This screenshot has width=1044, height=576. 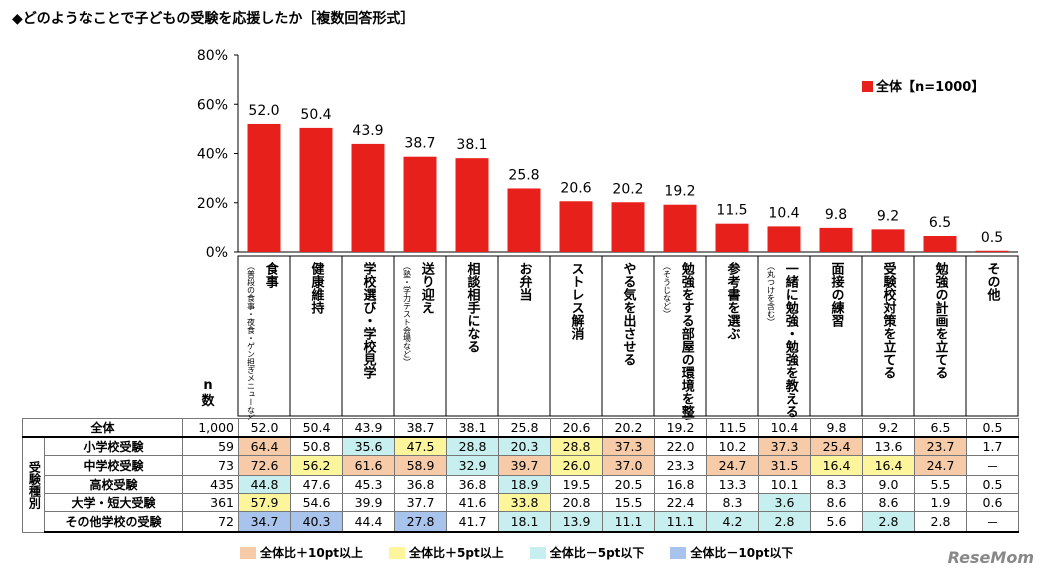 I want to click on category-sublabel: （普段の食事・夜食・ゲン担ぎメニューなど）, so click(x=251, y=341).